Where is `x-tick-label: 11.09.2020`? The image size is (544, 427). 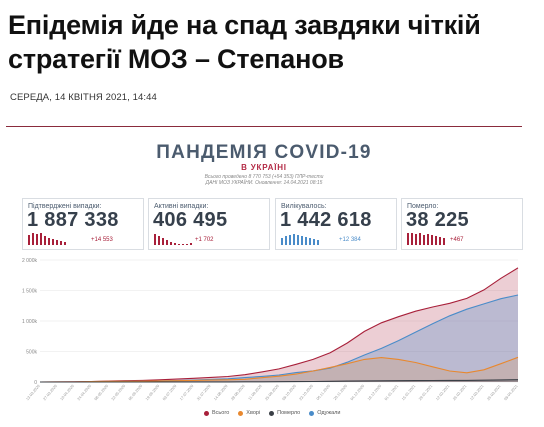 x-tick-label: 11.09.2020 is located at coordinates (255, 392).